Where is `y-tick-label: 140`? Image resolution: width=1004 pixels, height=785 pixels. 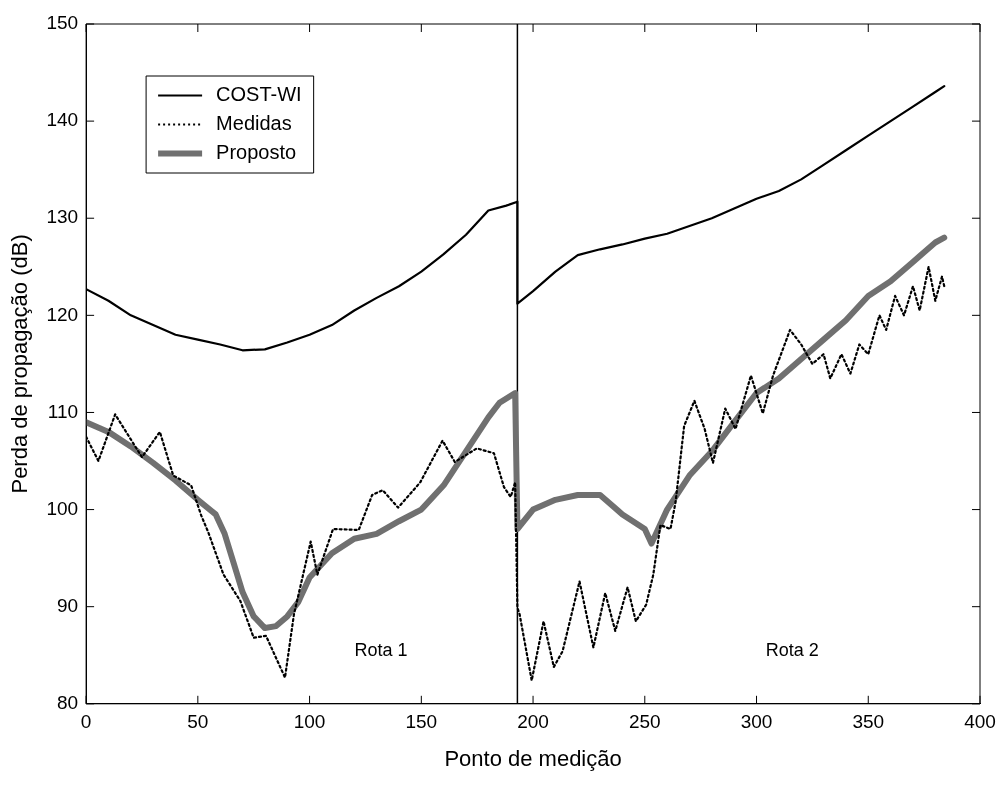 y-tick-label: 140 is located at coordinates (62, 120).